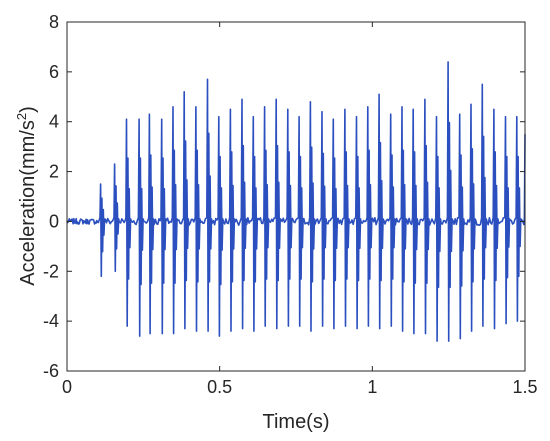 The width and height of the screenshot is (550, 441). What do you see at coordinates (524, 387) in the screenshot?
I see `x-tick-label: 1.5` at bounding box center [524, 387].